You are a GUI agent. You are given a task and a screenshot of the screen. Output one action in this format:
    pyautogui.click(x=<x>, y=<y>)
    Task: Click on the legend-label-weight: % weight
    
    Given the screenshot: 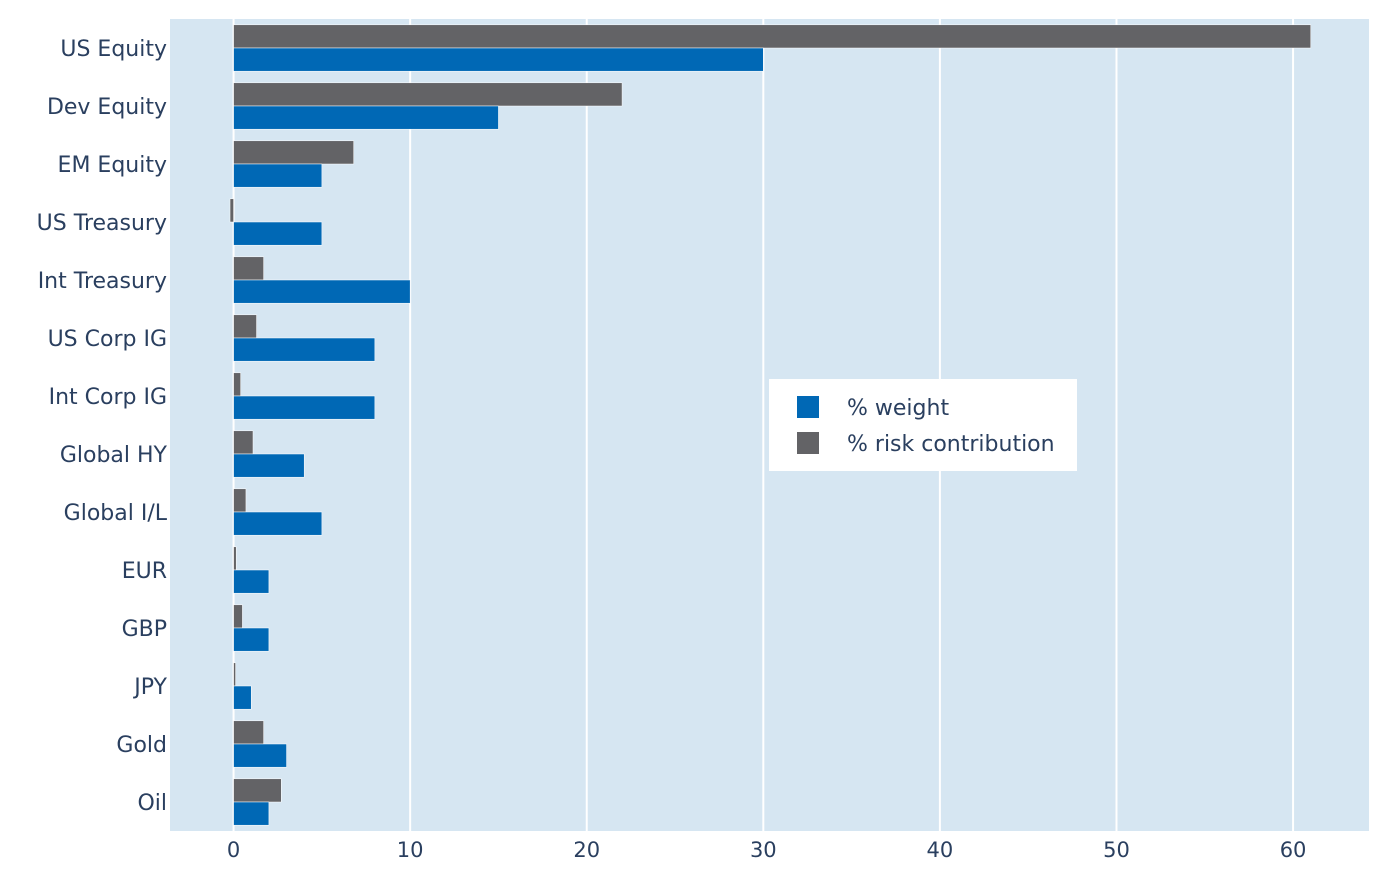 What is the action you would take?
    pyautogui.click(x=898, y=408)
    